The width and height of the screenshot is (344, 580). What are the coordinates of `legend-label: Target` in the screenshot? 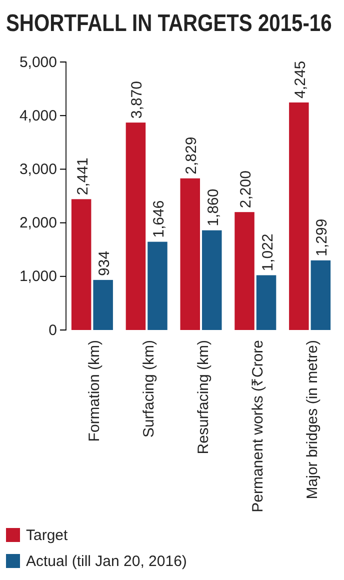 It's located at (47, 535).